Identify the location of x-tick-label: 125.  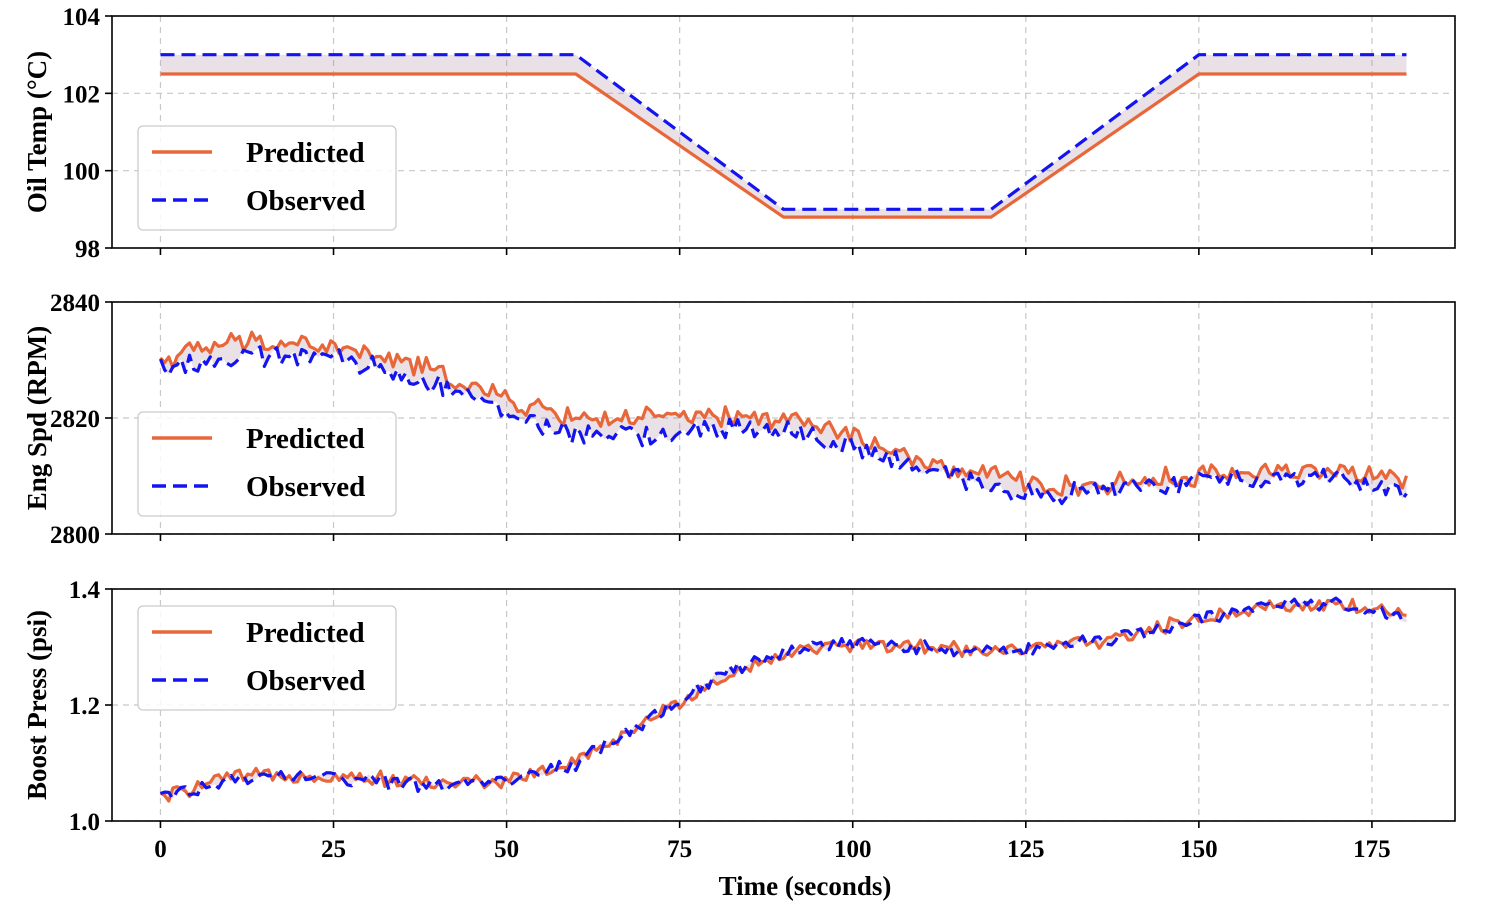
(1026, 849).